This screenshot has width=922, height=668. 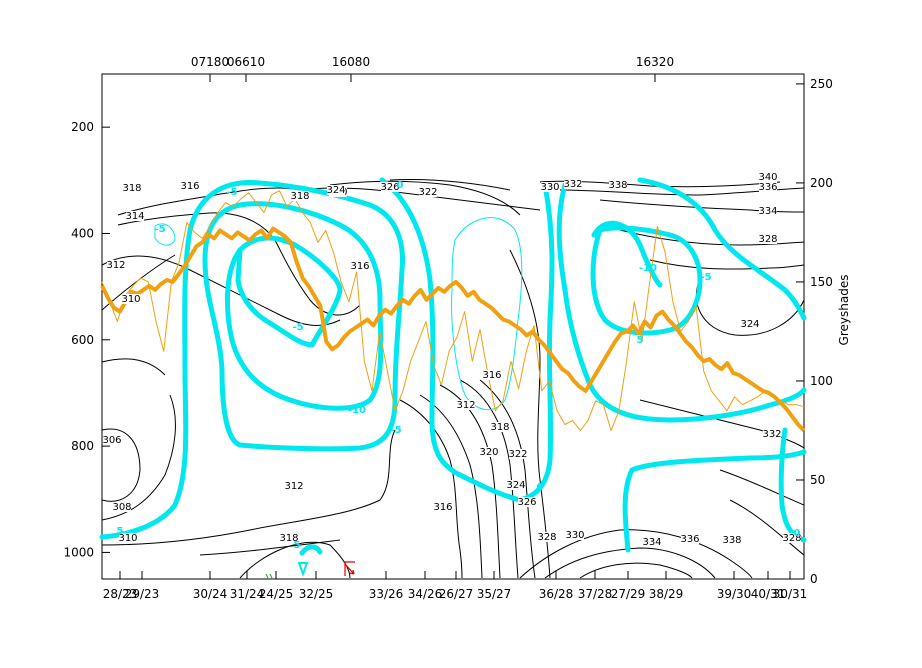 What do you see at coordinates (515, 485) in the screenshot?
I see `theta-contour-label: 324` at bounding box center [515, 485].